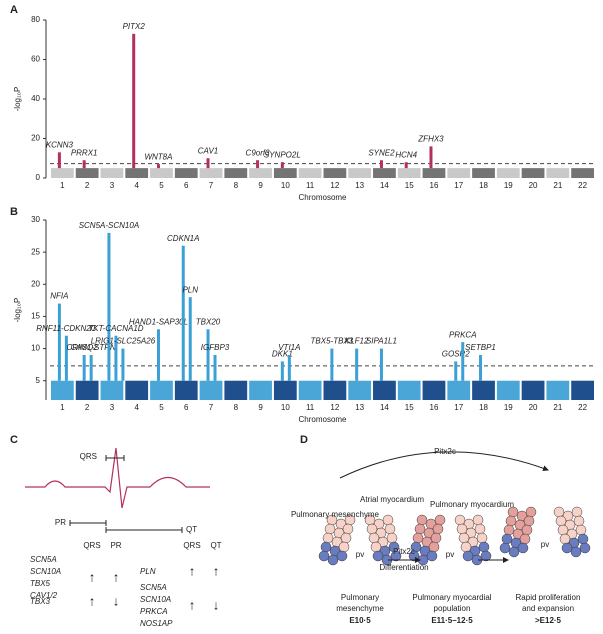  I want to click on y-tick-label: 25, so click(35, 251).